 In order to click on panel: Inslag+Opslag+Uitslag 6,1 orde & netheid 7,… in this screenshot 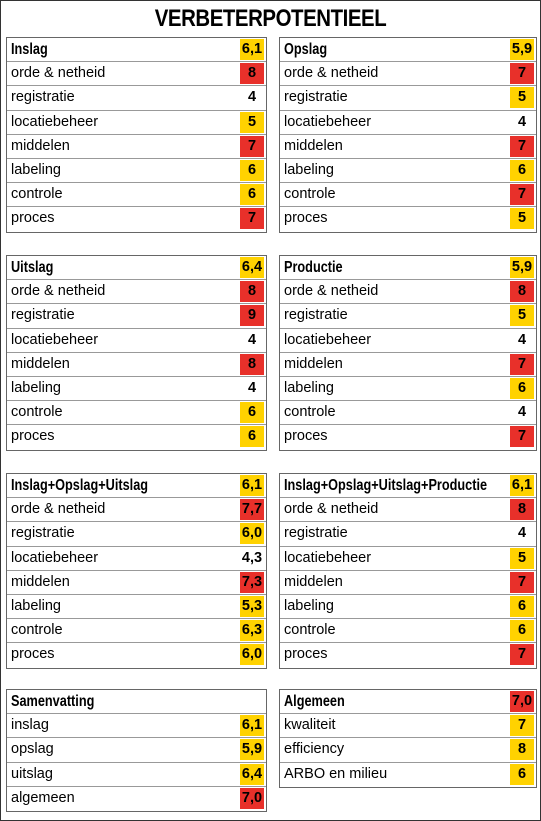, I will do `click(136, 571)`.